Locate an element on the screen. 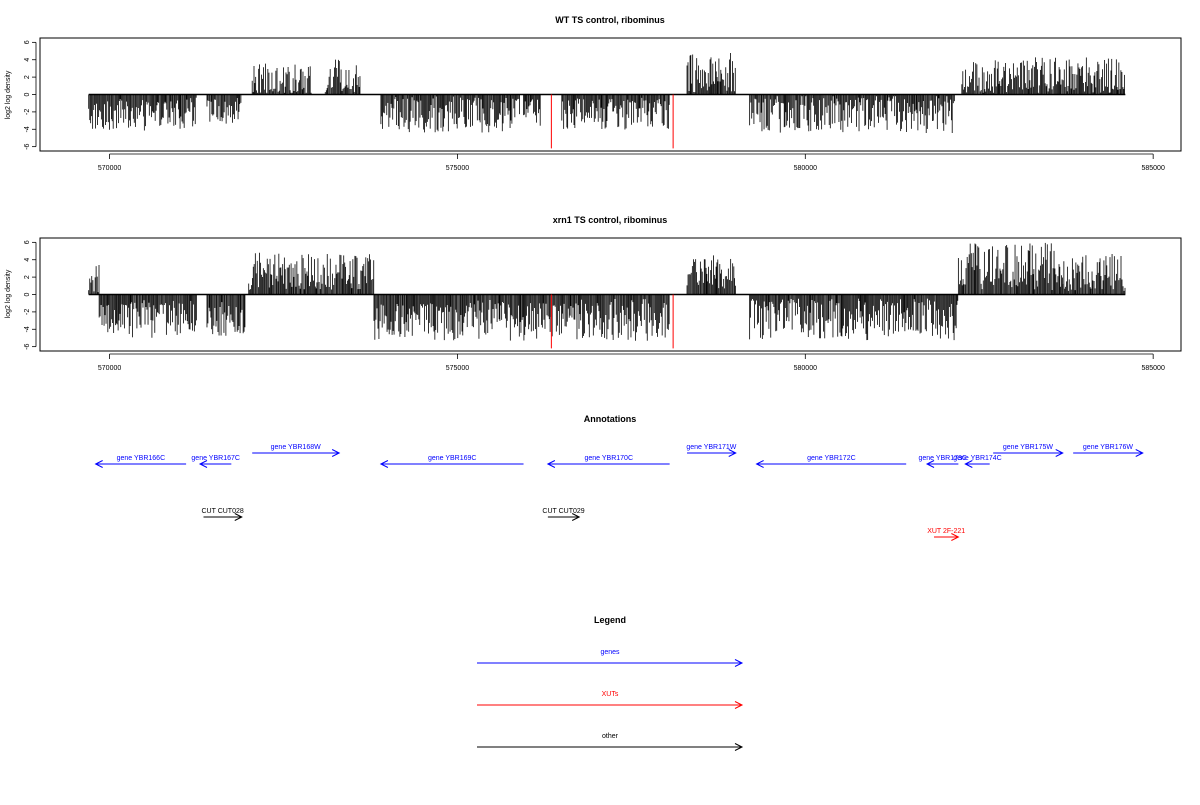 The height and width of the screenshot is (805, 1200). wt-x-axis: 570000 575000 580000 585000 is located at coordinates (631, 162).